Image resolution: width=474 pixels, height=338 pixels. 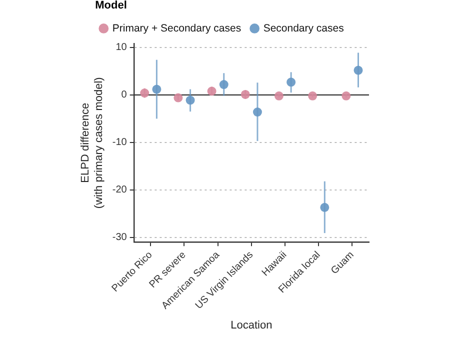 What do you see at coordinates (303, 28) in the screenshot?
I see `legend-label: Secondary cases` at bounding box center [303, 28].